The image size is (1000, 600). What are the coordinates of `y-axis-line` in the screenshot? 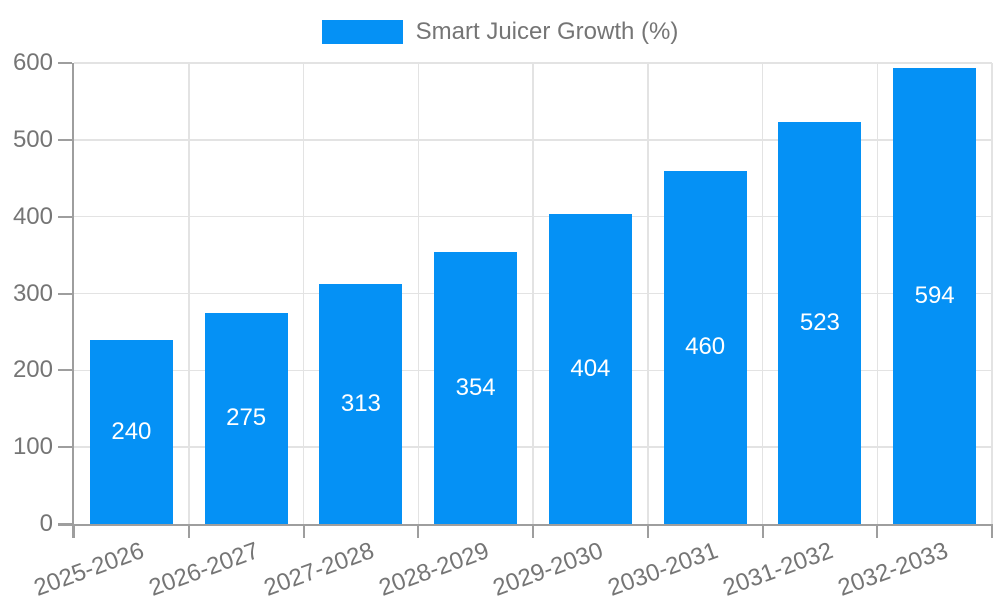 It's located at (73, 300).